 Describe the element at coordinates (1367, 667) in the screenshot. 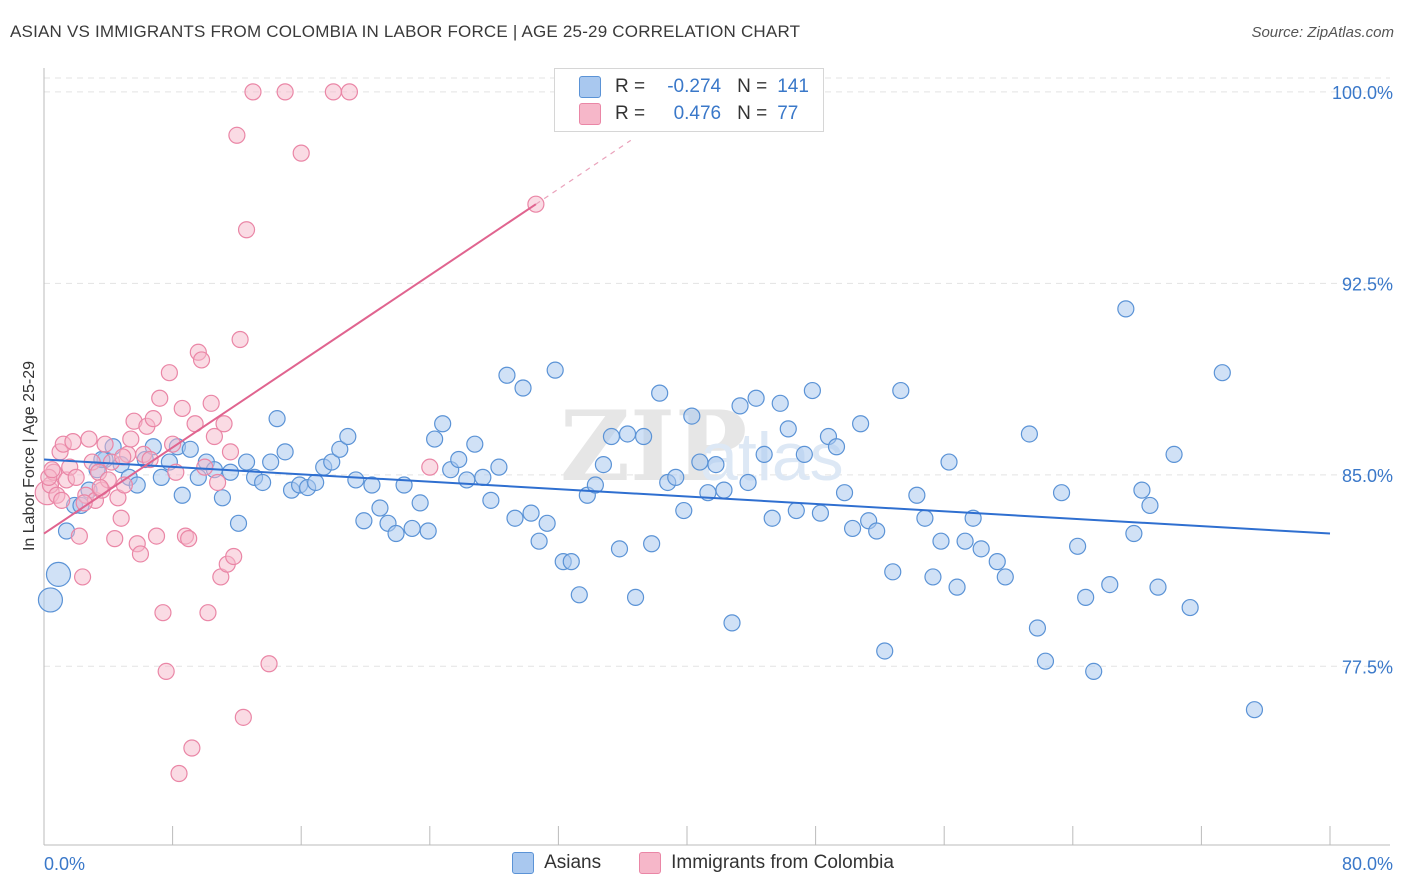

I see `y-tick-label: 77.5%` at that location.